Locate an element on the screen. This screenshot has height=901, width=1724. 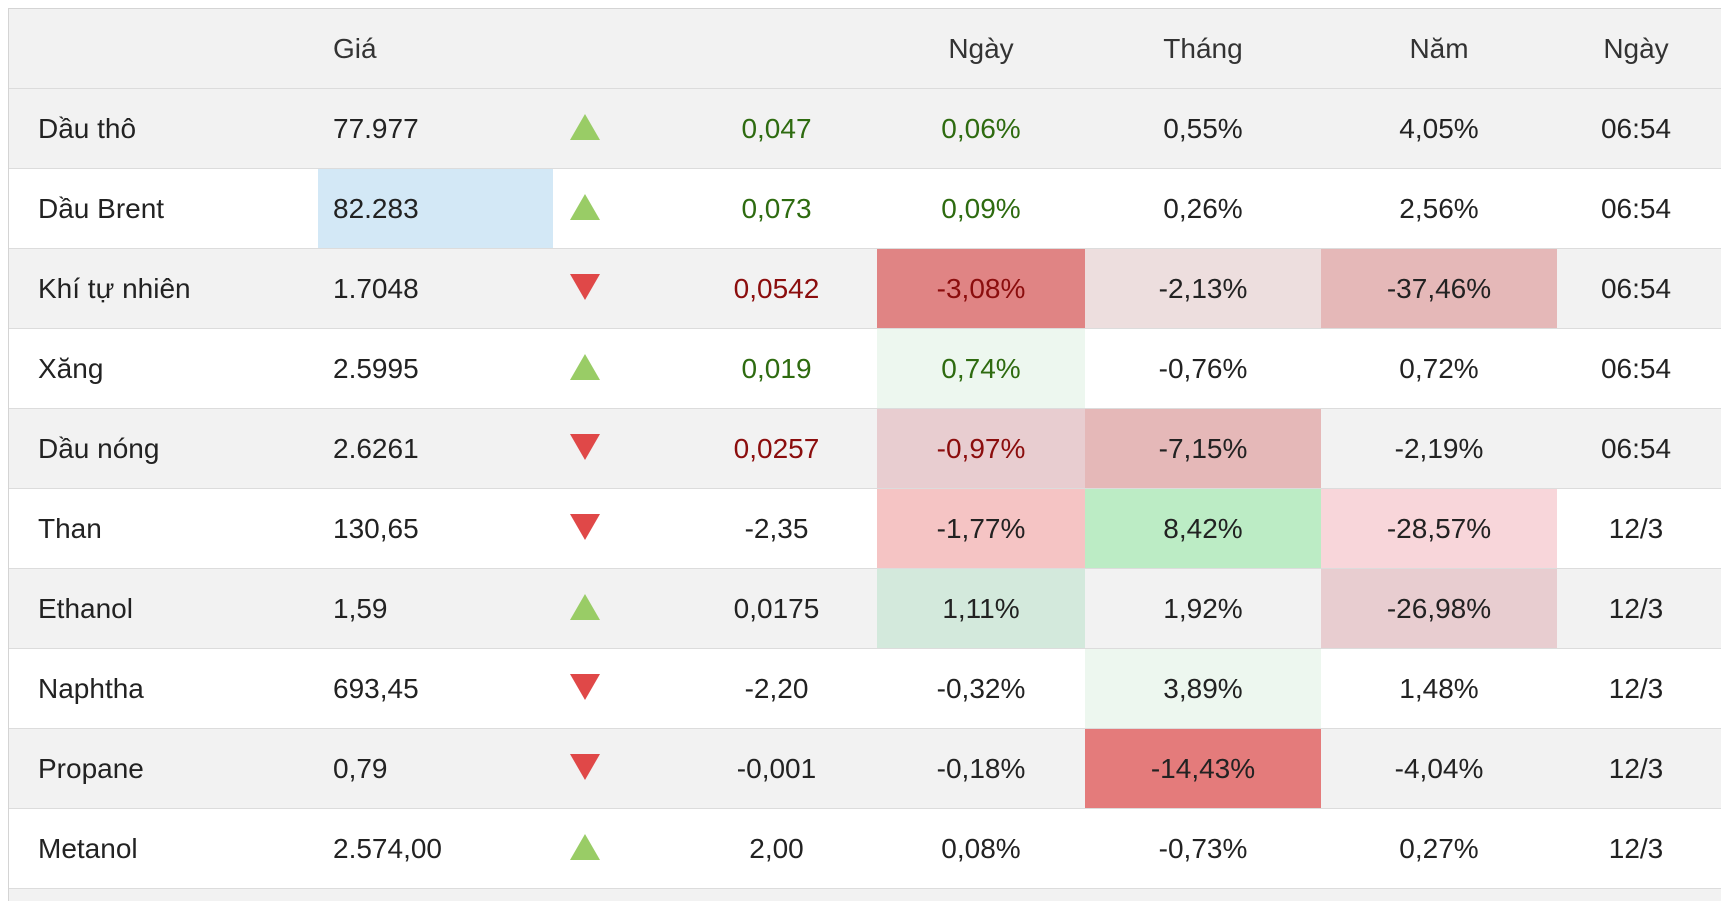
month-pct-cell: 1,92% is located at coordinates (1203, 608).